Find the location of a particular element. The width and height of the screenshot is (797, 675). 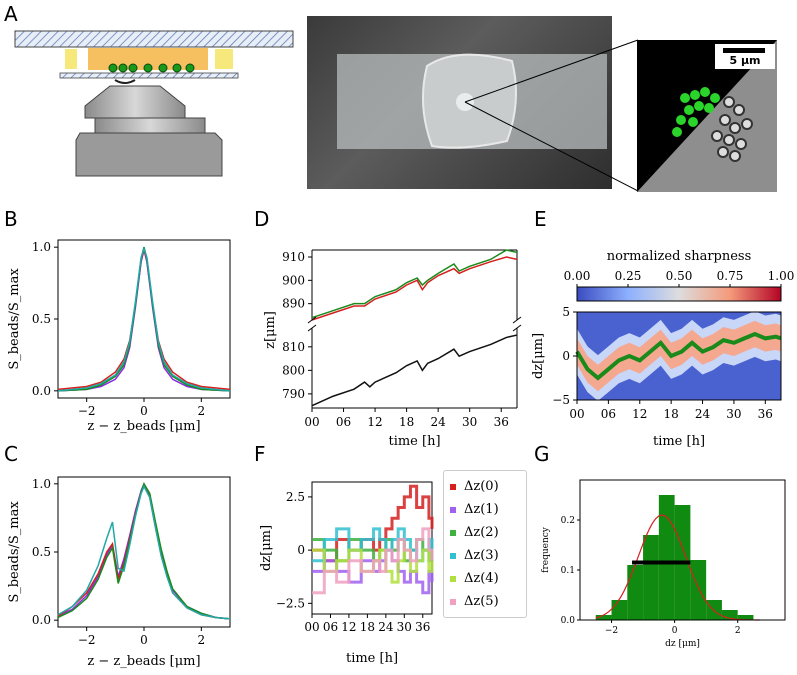

legend-label: Δz(2) is located at coordinates (481, 532).